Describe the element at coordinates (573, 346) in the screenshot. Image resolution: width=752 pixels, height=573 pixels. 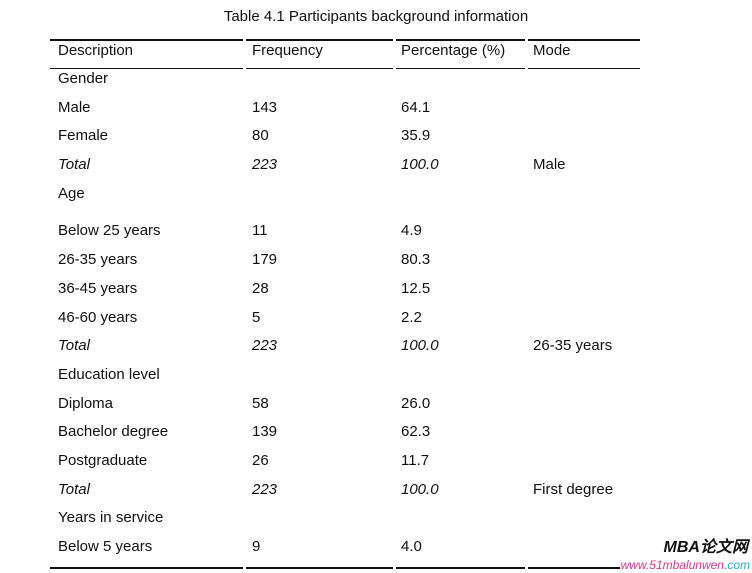
I see `cell-mode: 26-35 years` at that location.